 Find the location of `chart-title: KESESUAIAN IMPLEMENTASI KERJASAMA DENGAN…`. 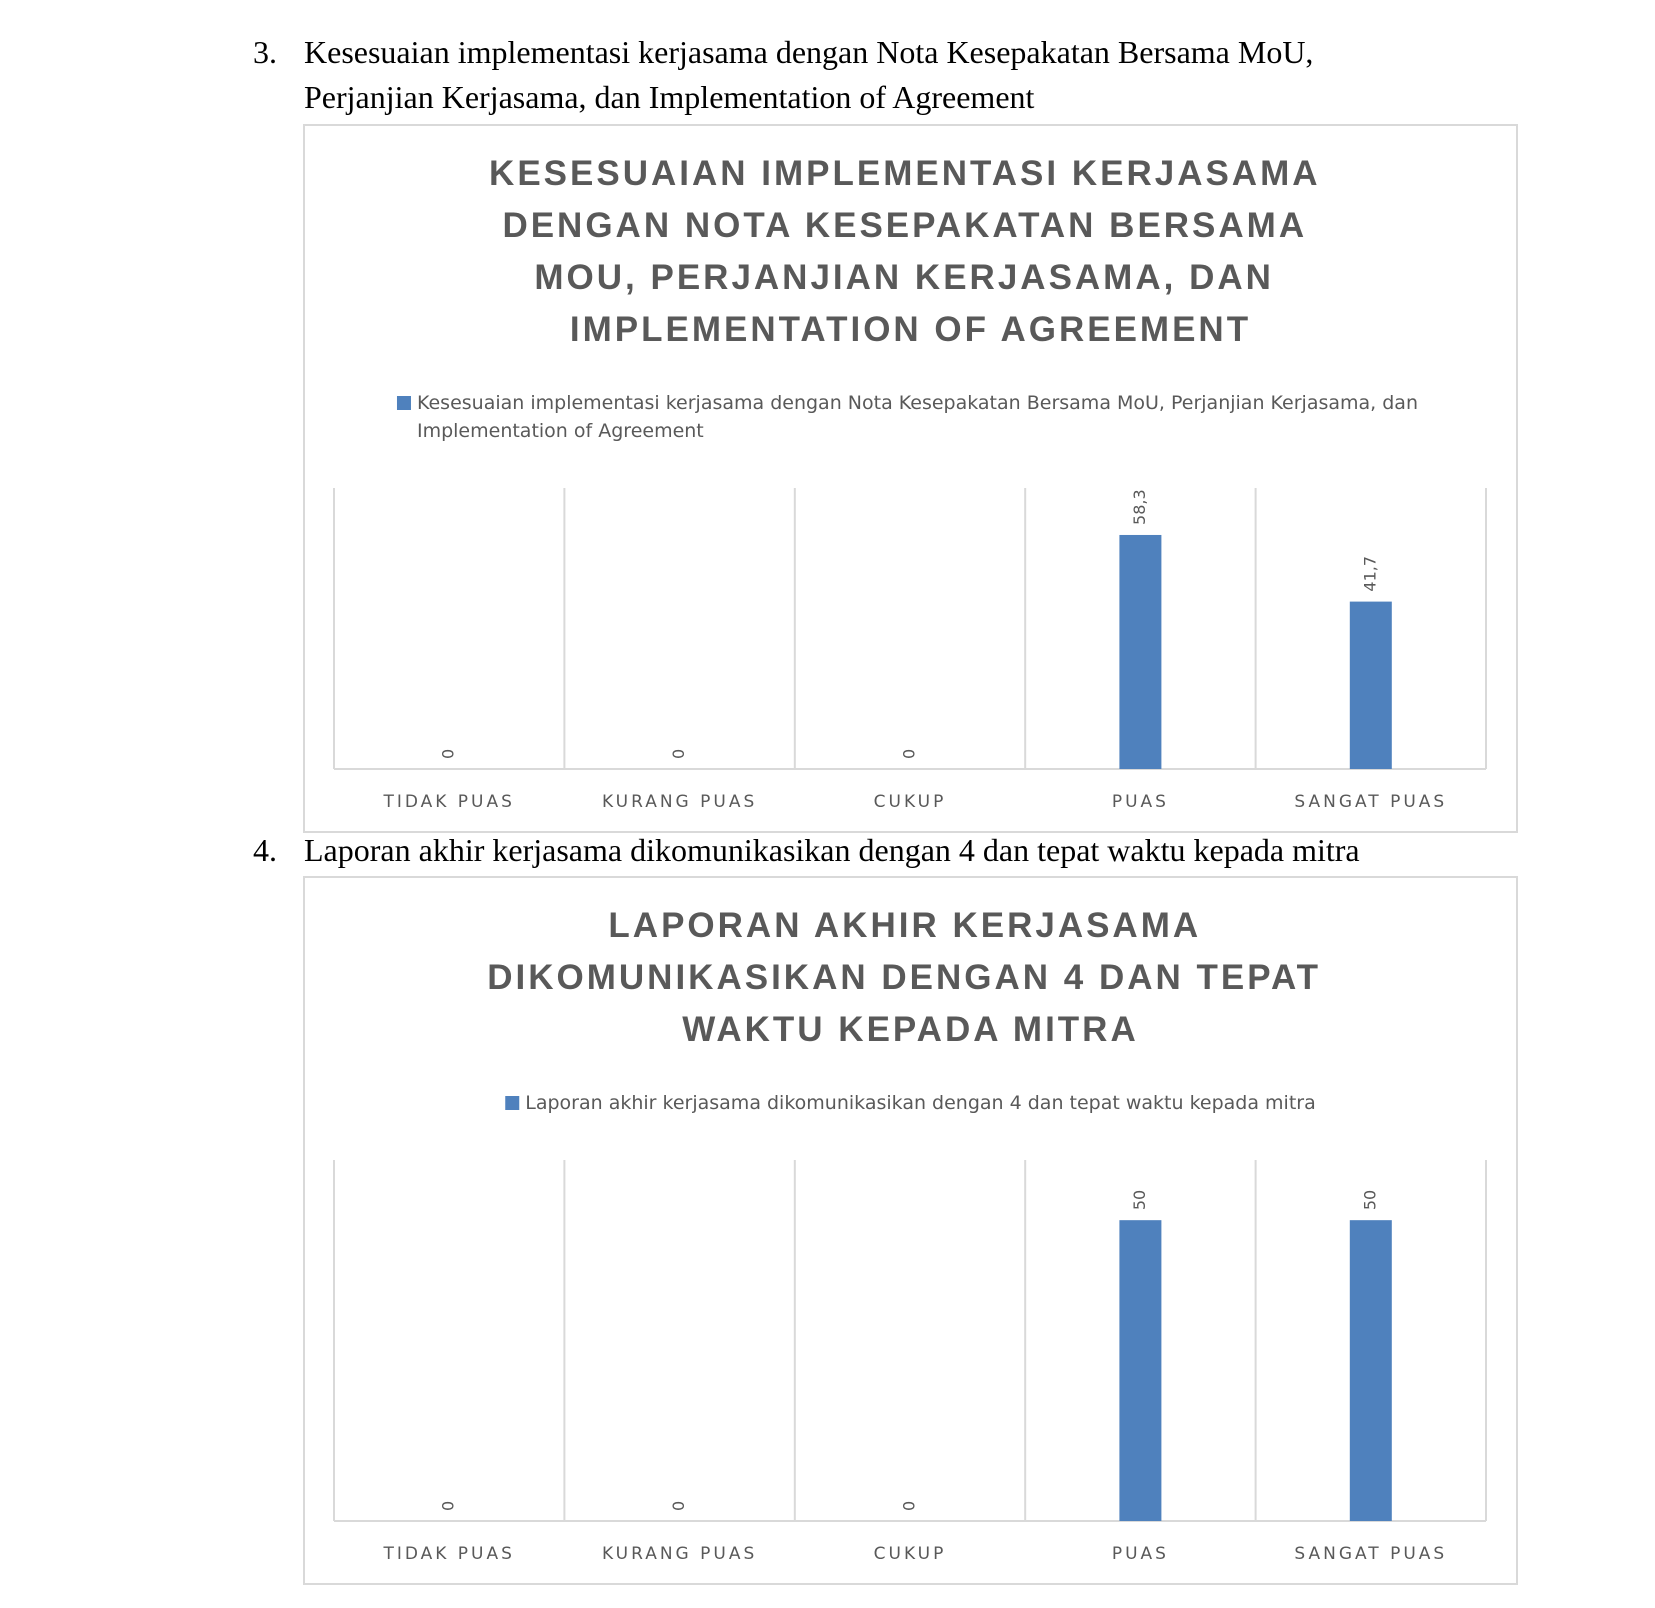

chart-title: KESESUAIAN IMPLEMENTASI KERJASAMA DENGAN… is located at coordinates (910, 251).